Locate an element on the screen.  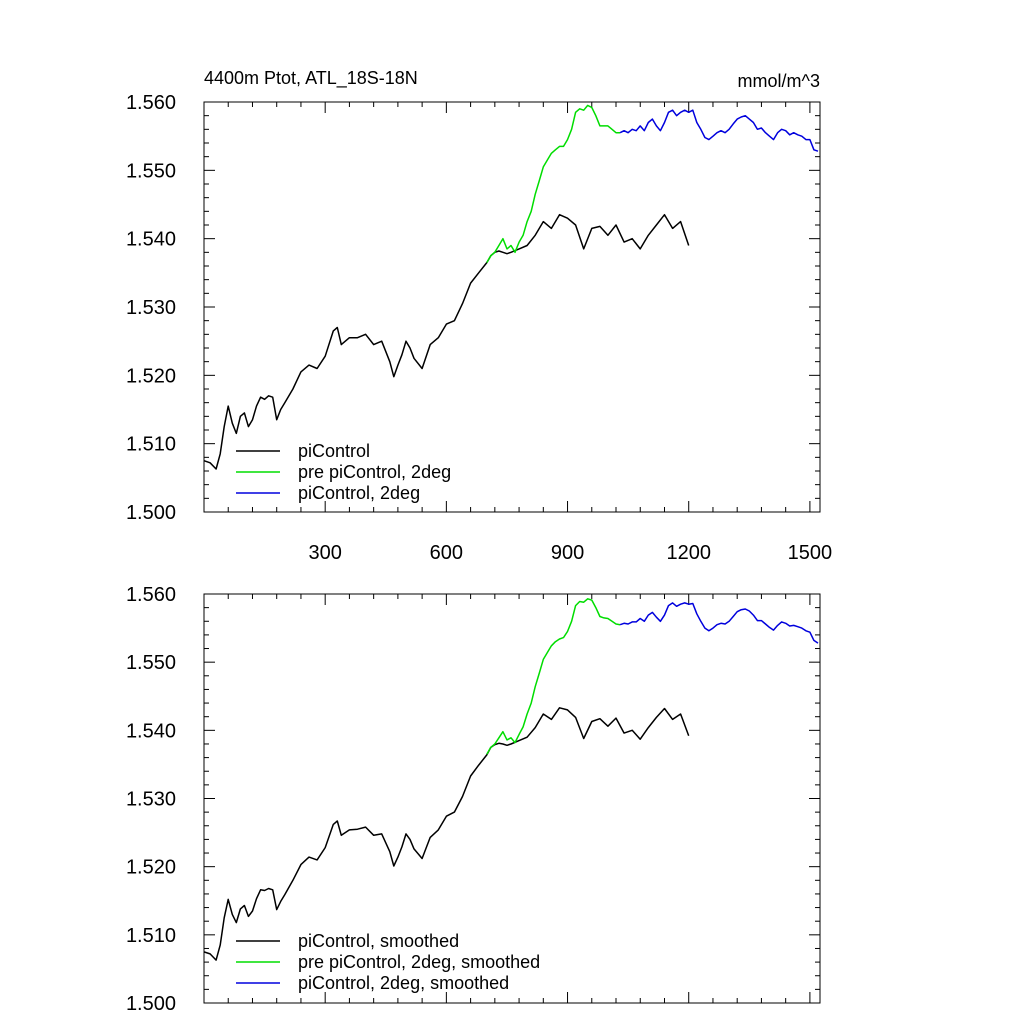
series-line-pre-picontrol-2deg-smoothed is located at coordinates (553, 676).